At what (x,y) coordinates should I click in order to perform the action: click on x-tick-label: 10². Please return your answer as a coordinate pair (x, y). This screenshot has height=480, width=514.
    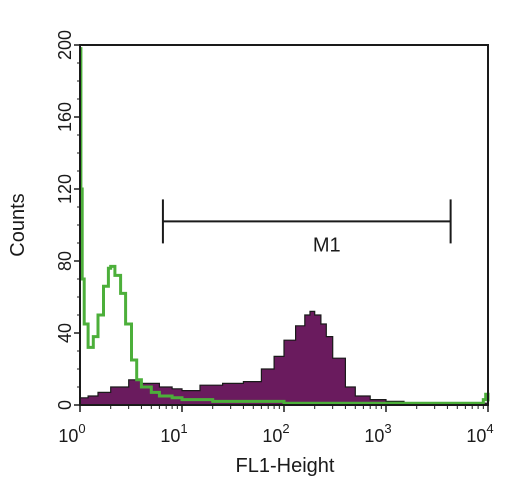
    Looking at the image, I should click on (275, 433).